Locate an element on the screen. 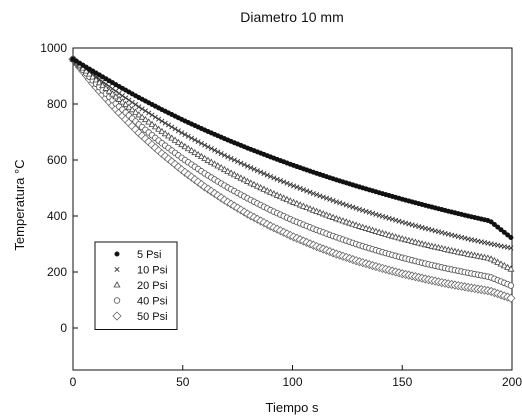 This screenshot has width=522, height=419. x-tick-label: 200 is located at coordinates (512, 382).